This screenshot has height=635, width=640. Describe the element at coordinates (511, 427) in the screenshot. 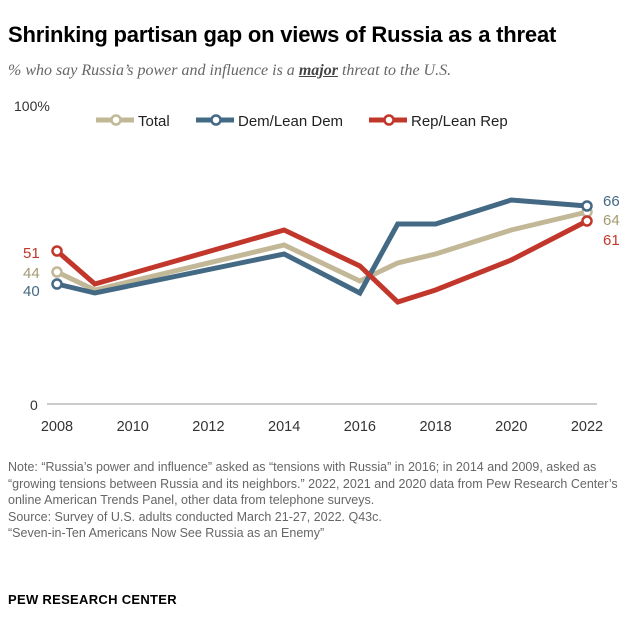

I see `x-tick-label: 2020` at that location.